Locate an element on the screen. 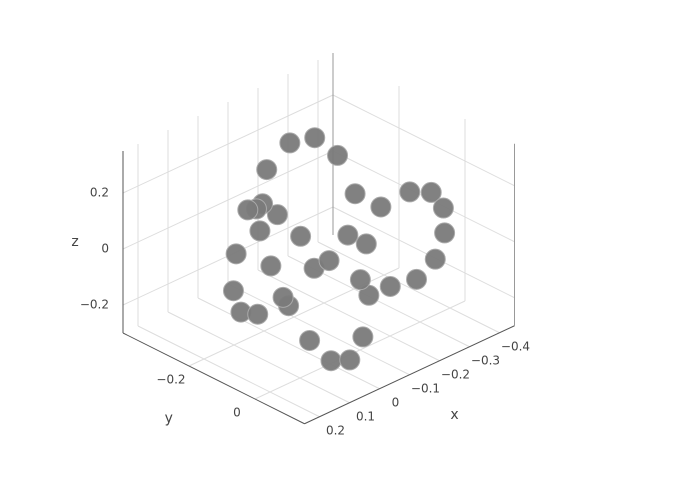 This screenshot has width=700, height=500. x-tick-label: −0.3 is located at coordinates (485, 360).